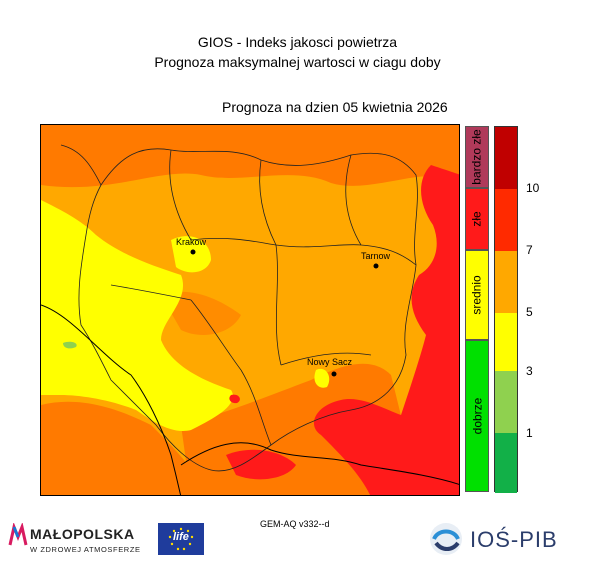  I want to click on malopolska-name: MAŁOPOLSKA, so click(82, 534).